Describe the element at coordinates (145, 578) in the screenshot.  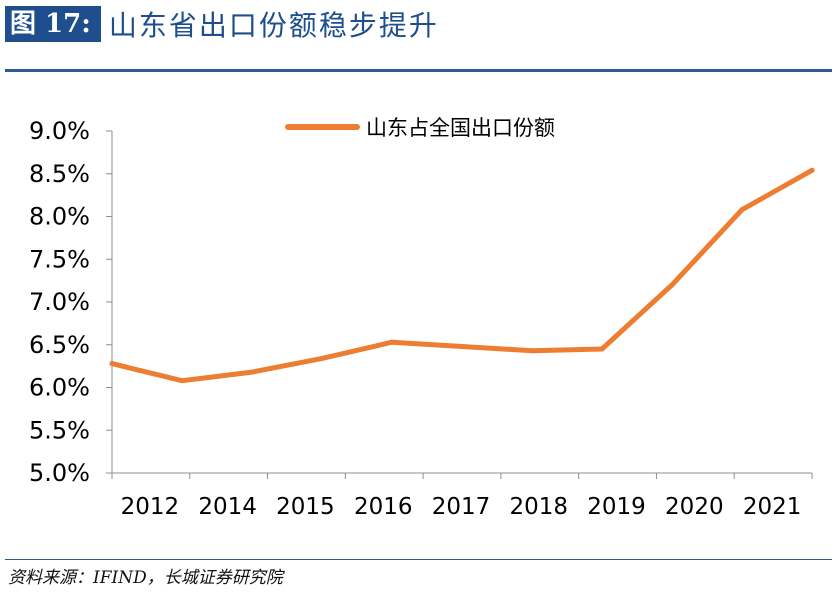
I see `source-note: 资料来源：IFIND，长城证券研究院` at that location.